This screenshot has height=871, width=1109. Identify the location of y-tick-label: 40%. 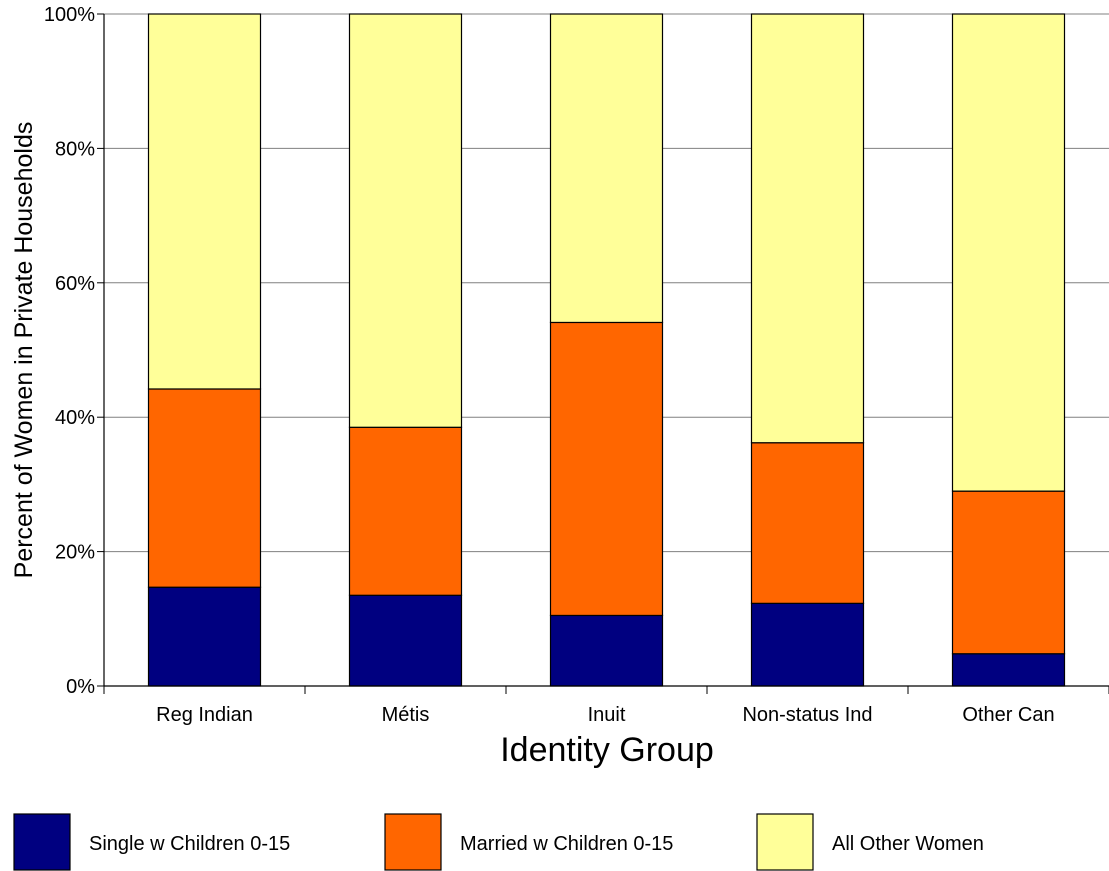
(75, 418).